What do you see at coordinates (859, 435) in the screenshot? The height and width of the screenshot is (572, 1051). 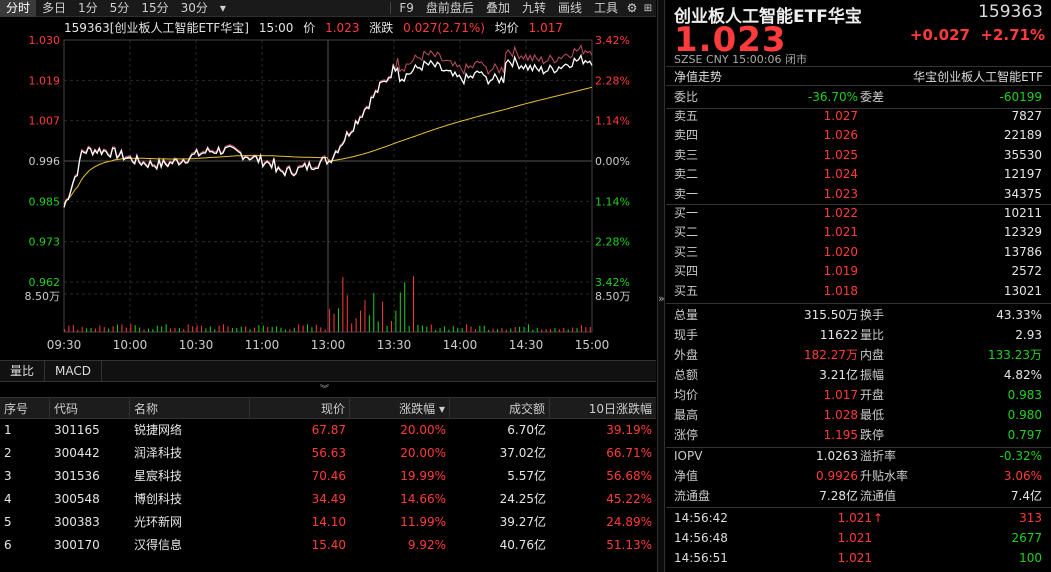 I see `stat-row: 涨停 1.195 跌停 0.797` at bounding box center [859, 435].